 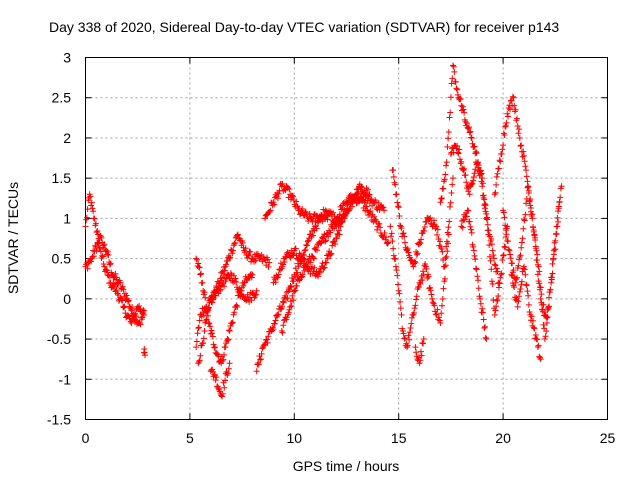 I want to click on x-tick-label: 20, so click(x=503, y=438).